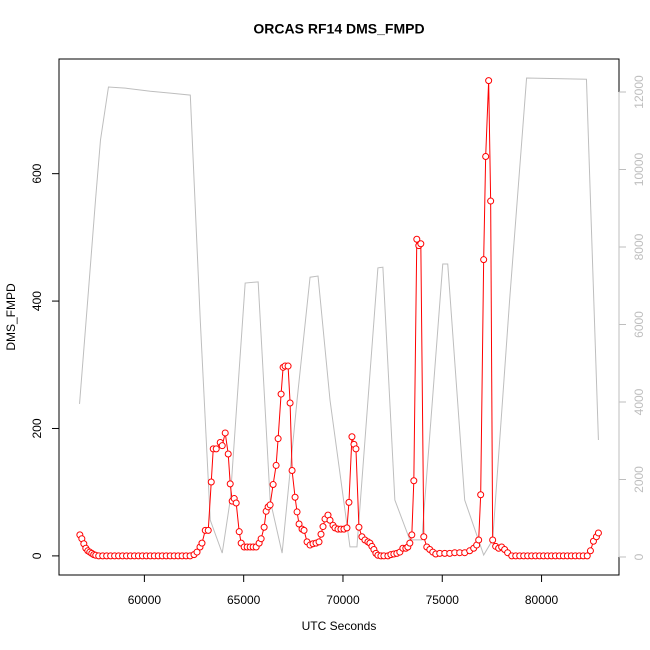 The width and height of the screenshot is (650, 650). I want to click on y2-tick-label: 12000, so click(639, 92).